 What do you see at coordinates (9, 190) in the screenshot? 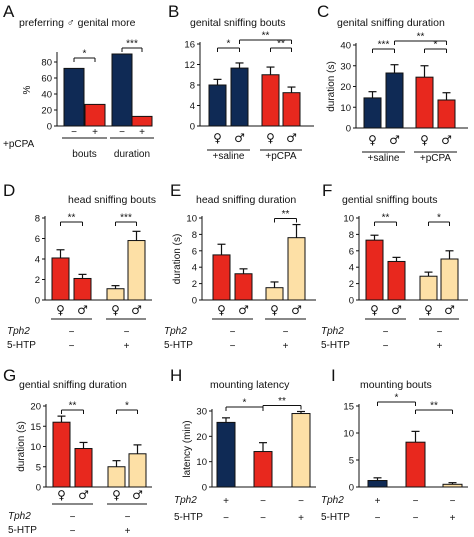
I see `panel-letter: D` at bounding box center [9, 190].